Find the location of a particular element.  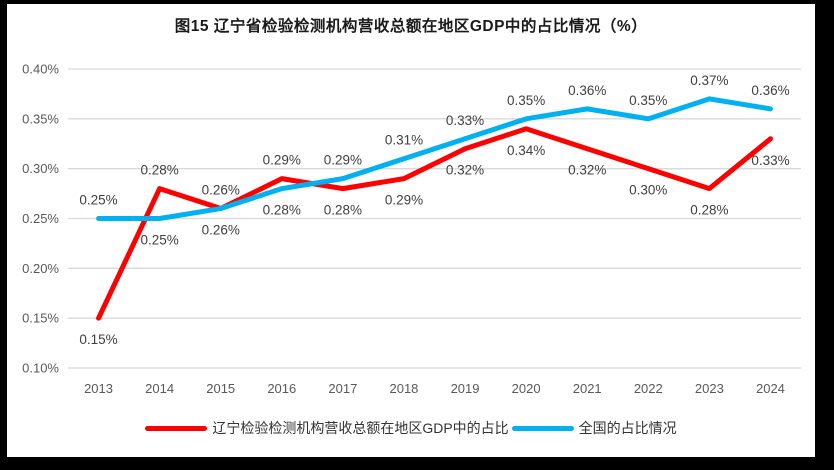

y-axis-tick-label: 0.35% is located at coordinates (40, 118).